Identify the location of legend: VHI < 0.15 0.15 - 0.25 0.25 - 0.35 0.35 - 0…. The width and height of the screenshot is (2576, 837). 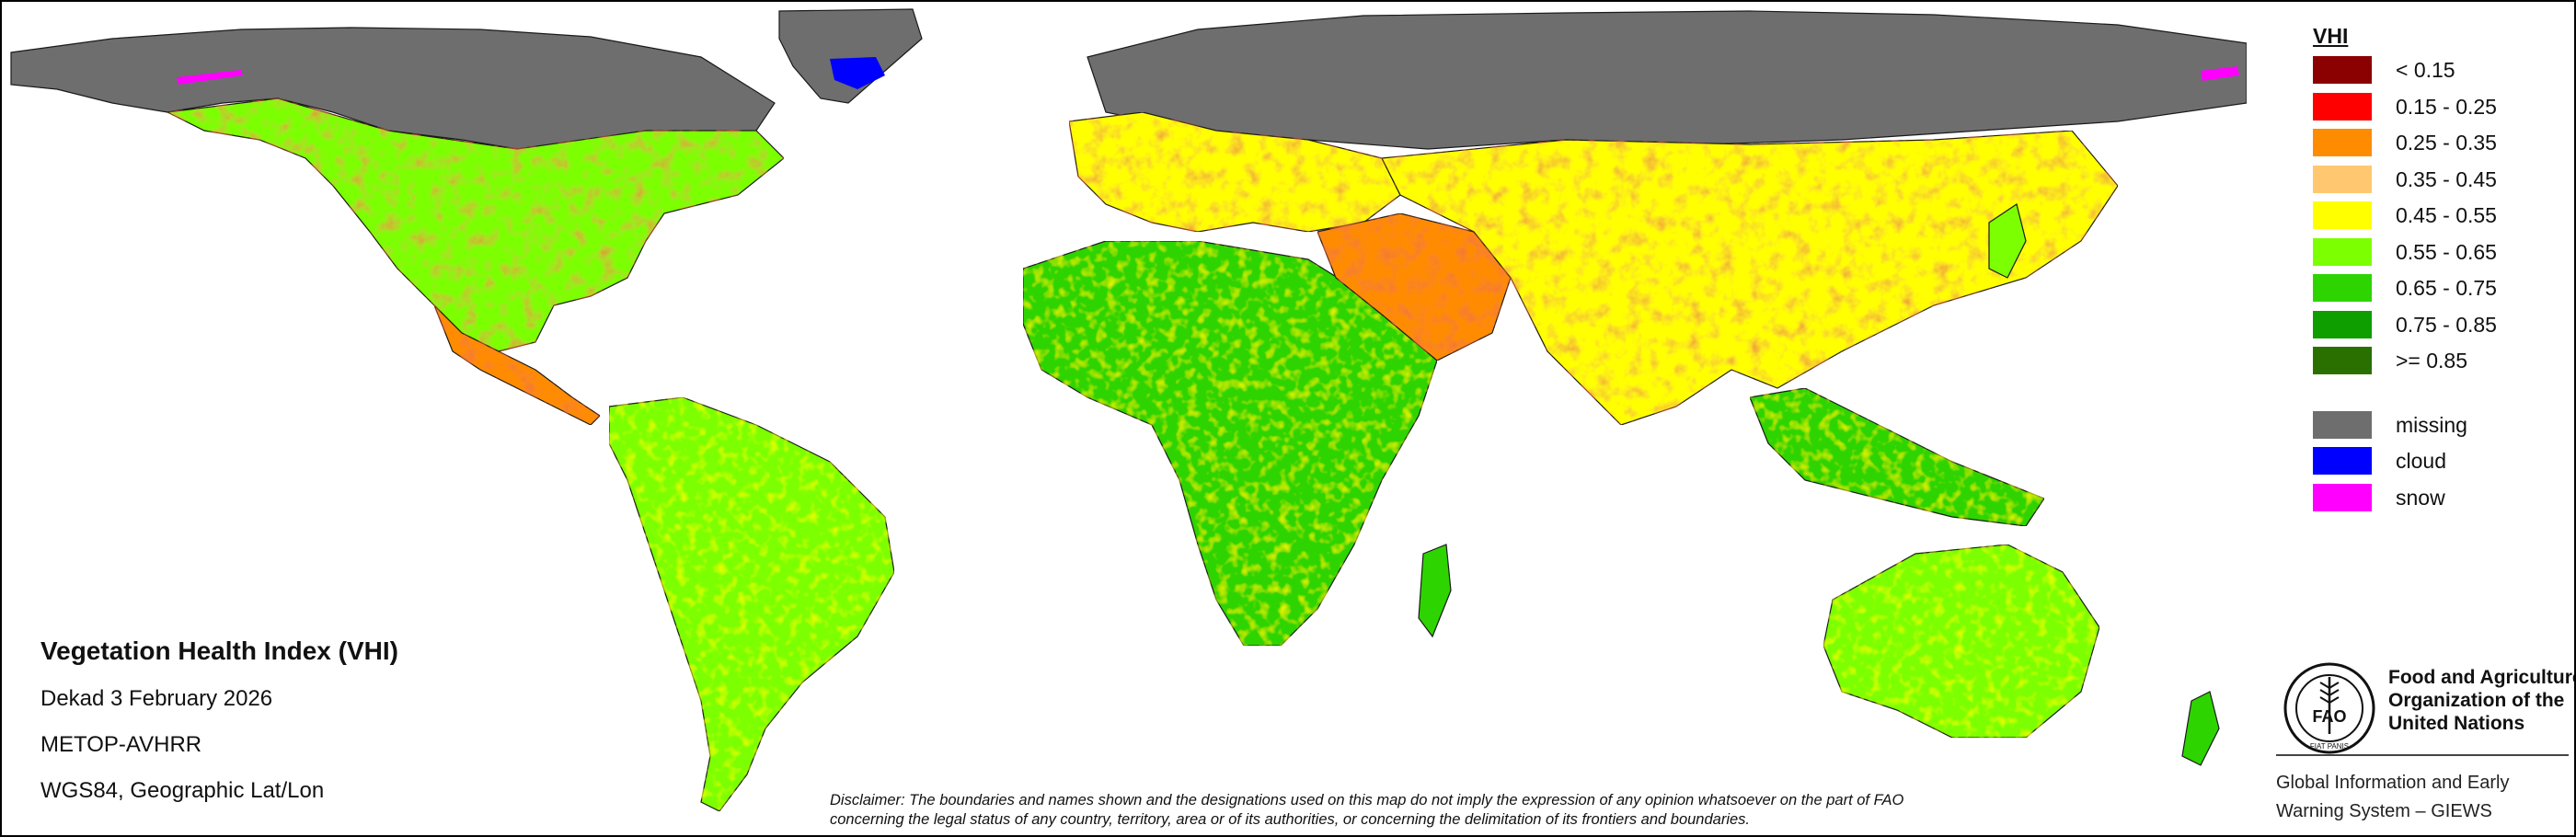
(2440, 270).